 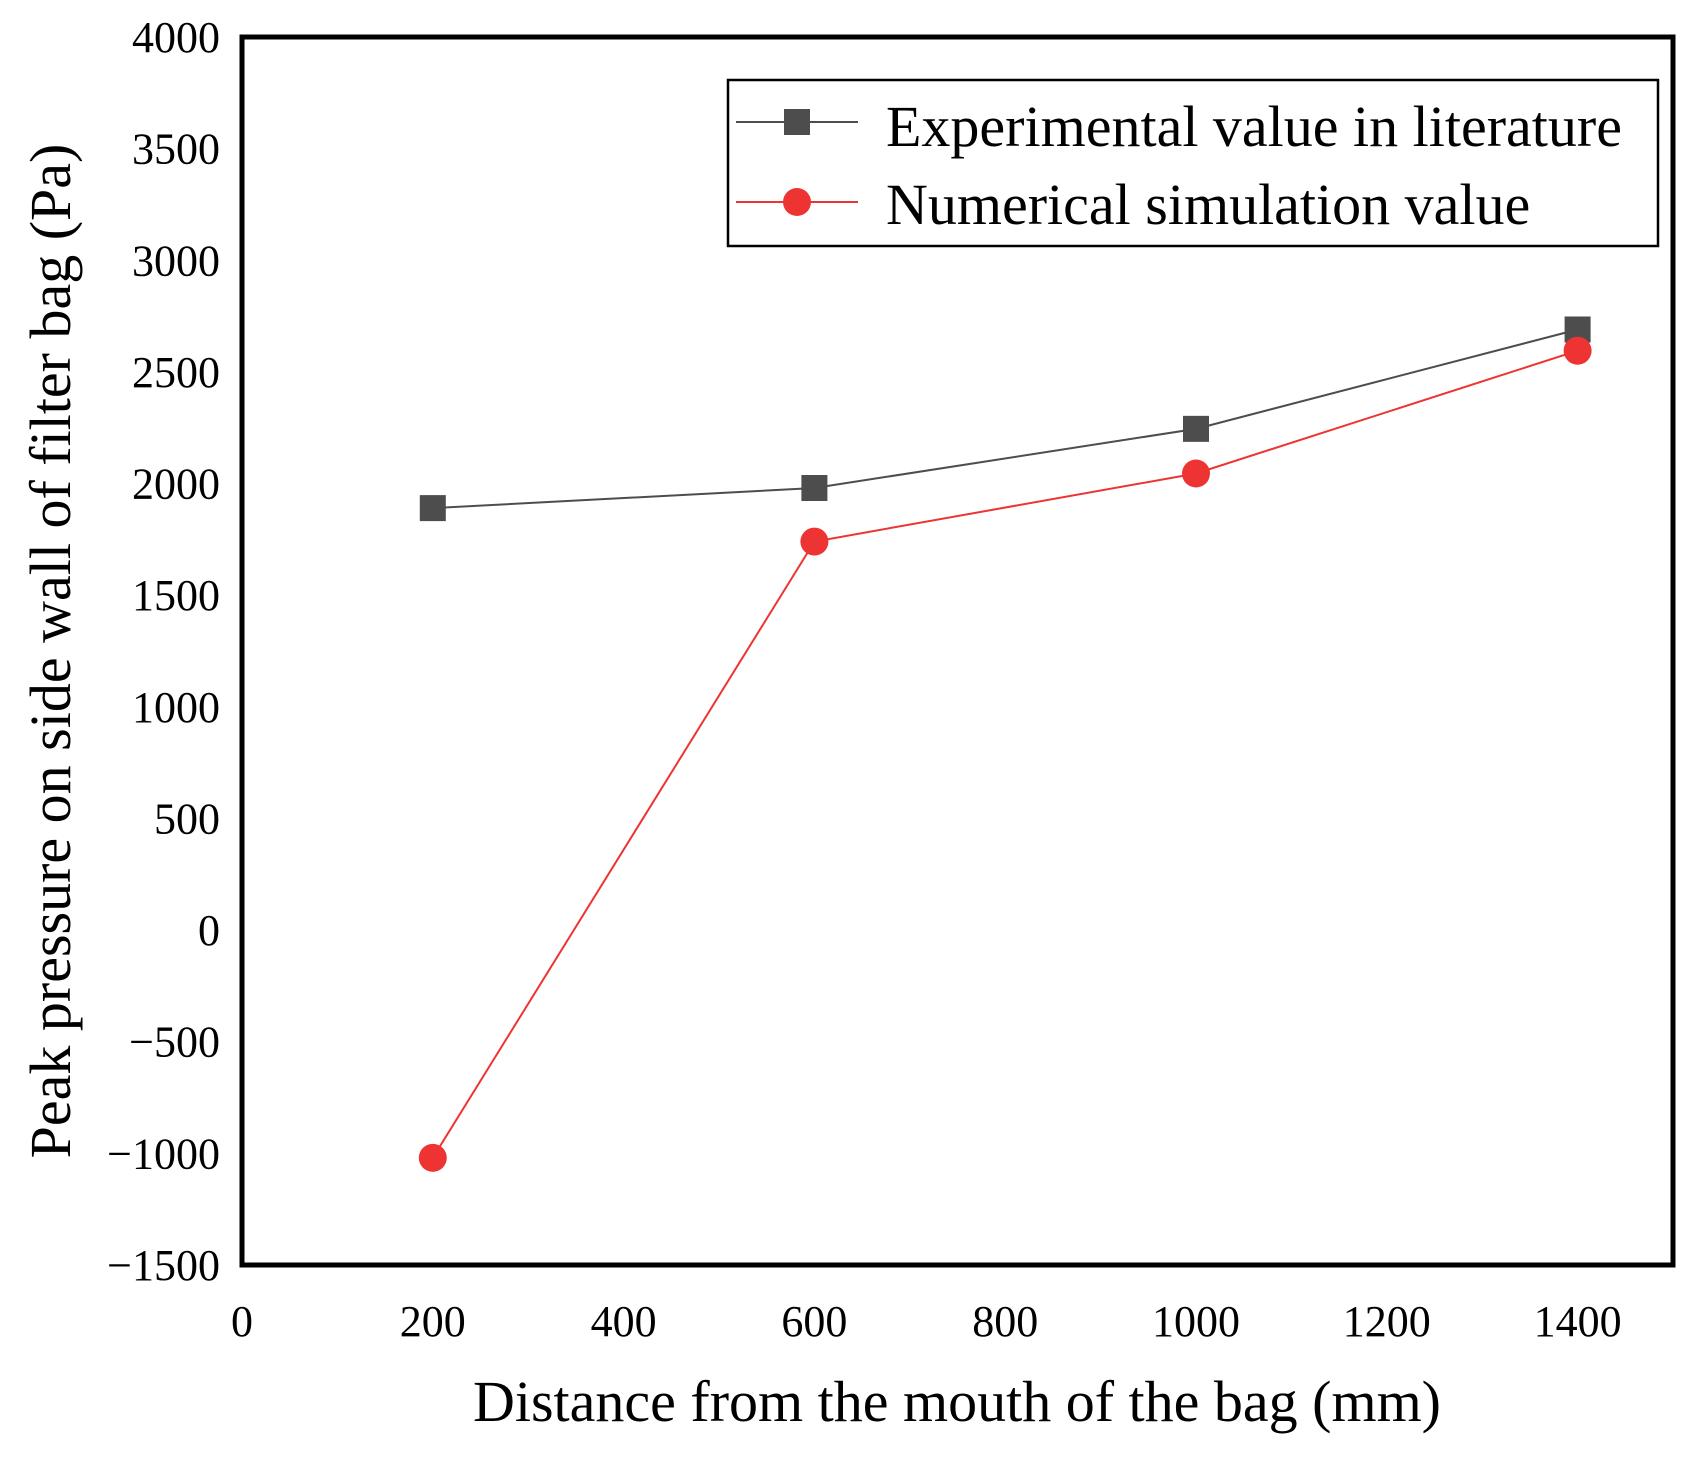 What do you see at coordinates (957, 1401) in the screenshot?
I see `x-axis-title: Distance from the mouth of the bag (mm)` at bounding box center [957, 1401].